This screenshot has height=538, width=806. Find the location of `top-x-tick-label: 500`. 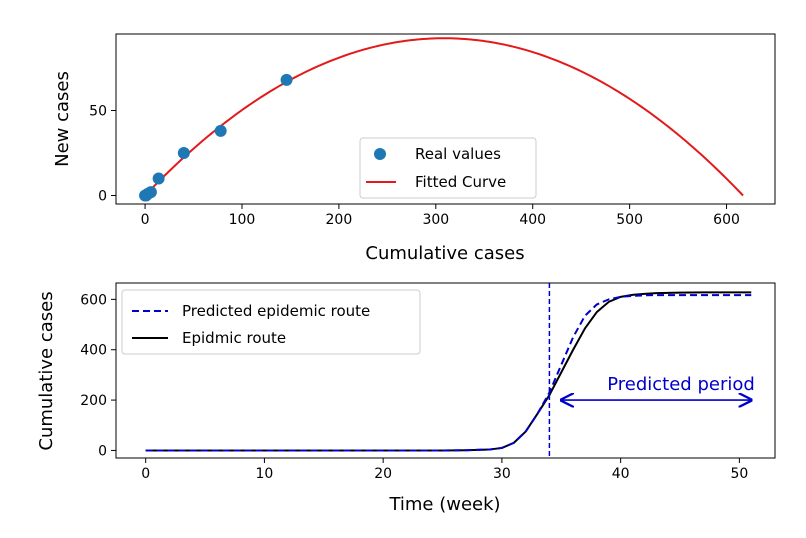

top-x-tick-label: 500 is located at coordinates (629, 220).